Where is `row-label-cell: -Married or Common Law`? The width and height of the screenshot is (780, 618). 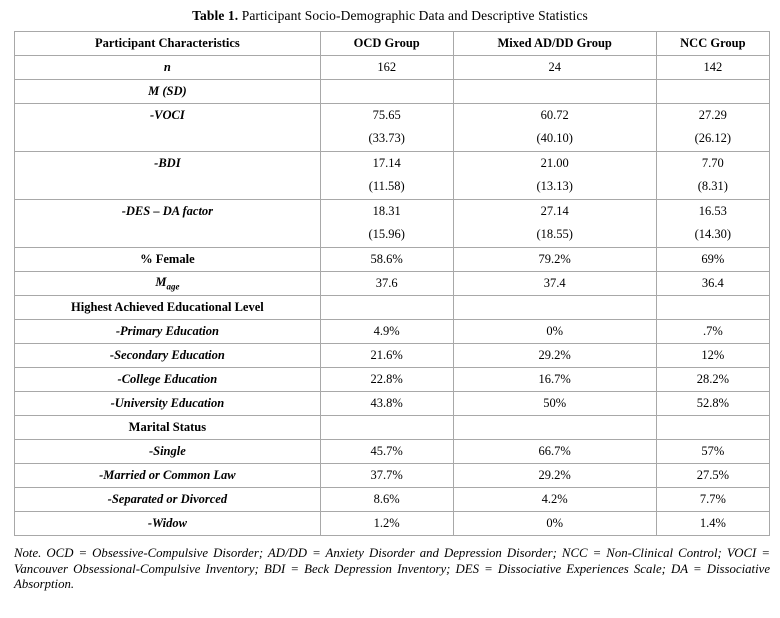
row-label-cell: -Married or Common Law is located at coordinates (167, 475).